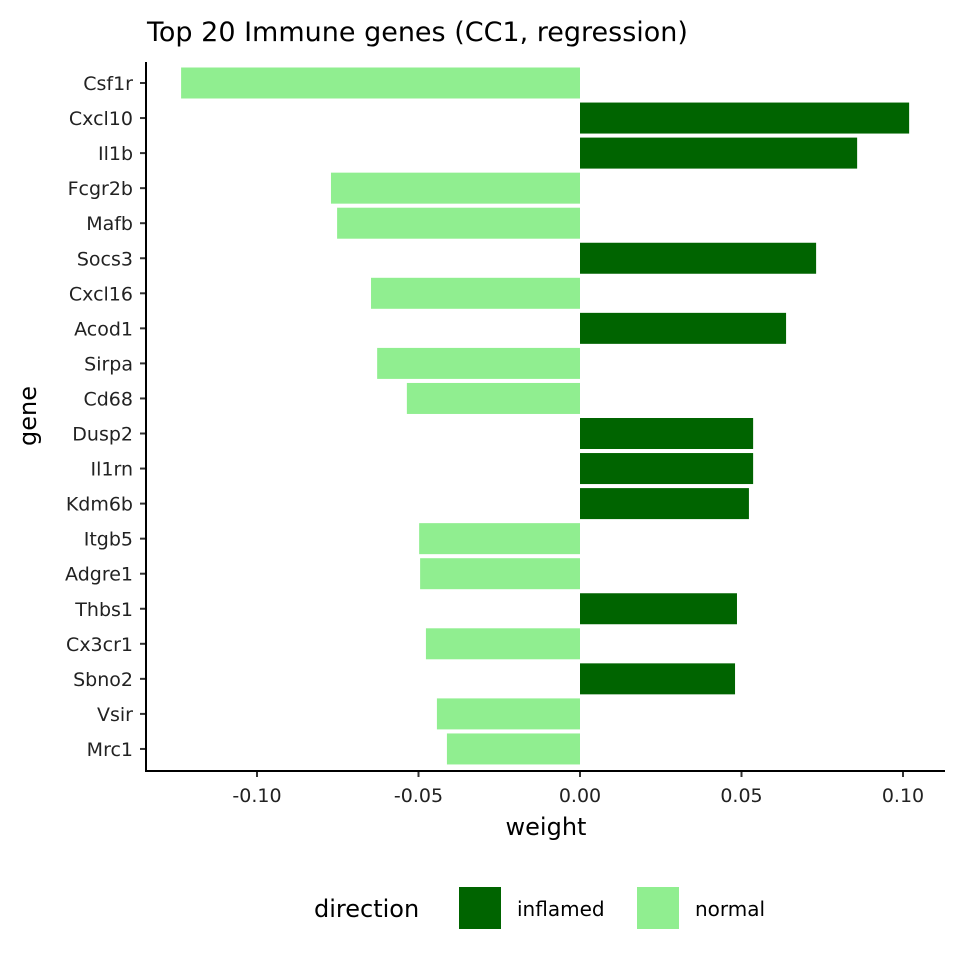  I want to click on y-tick-label: Cd68, so click(108, 399).